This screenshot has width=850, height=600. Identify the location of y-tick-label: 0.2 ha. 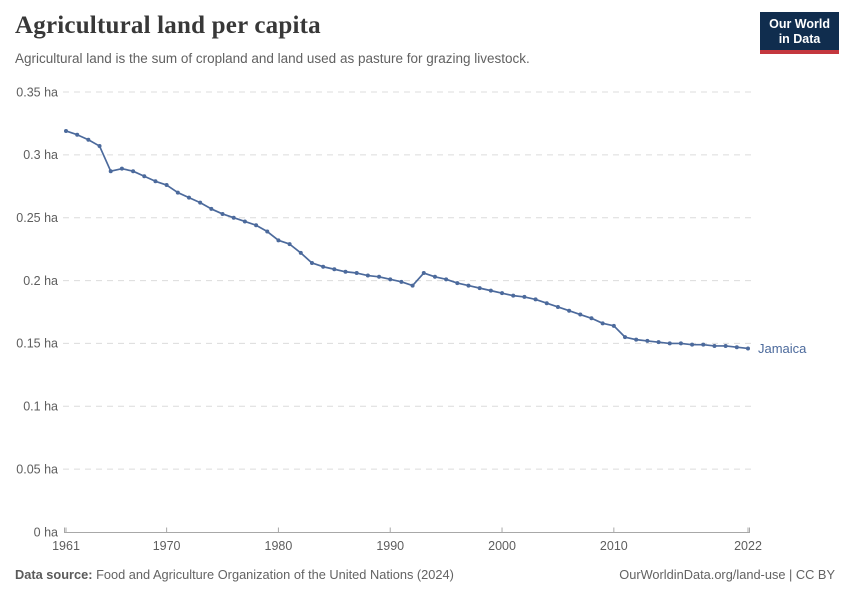
(40, 281).